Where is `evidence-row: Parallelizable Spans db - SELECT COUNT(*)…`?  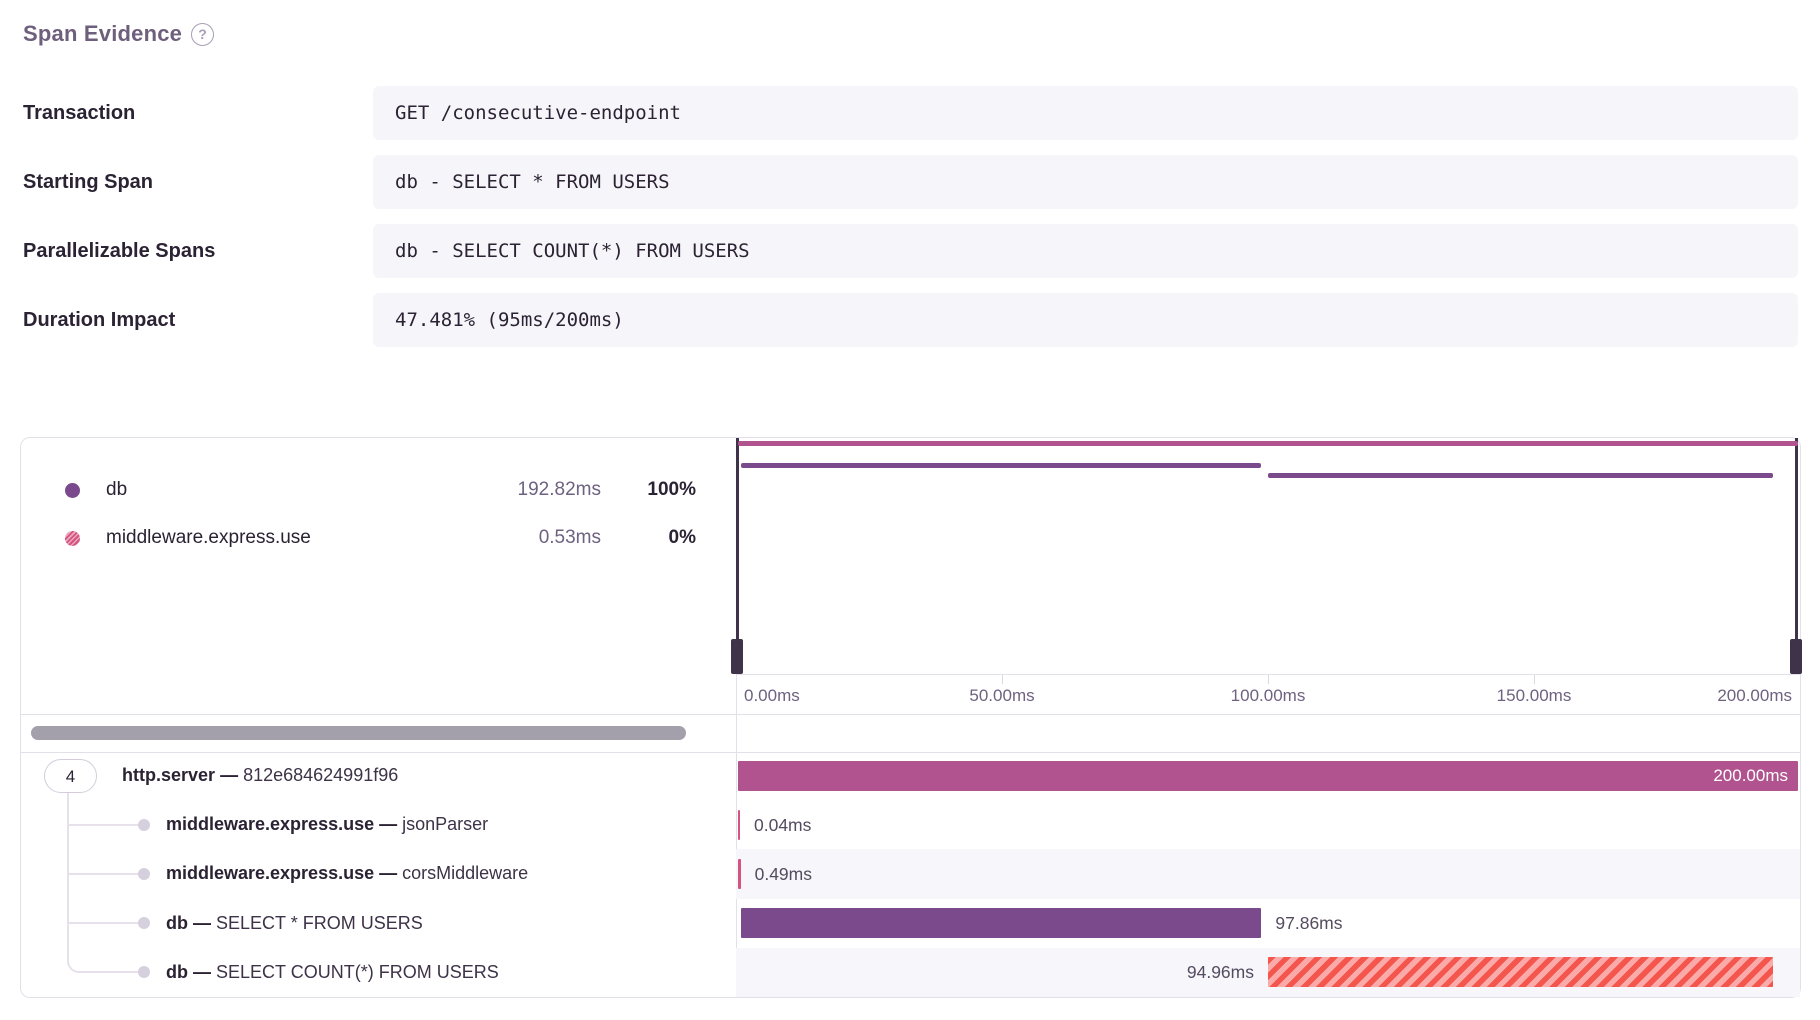
evidence-row: Parallelizable Spans db - SELECT COUNT(*)… is located at coordinates (910, 251).